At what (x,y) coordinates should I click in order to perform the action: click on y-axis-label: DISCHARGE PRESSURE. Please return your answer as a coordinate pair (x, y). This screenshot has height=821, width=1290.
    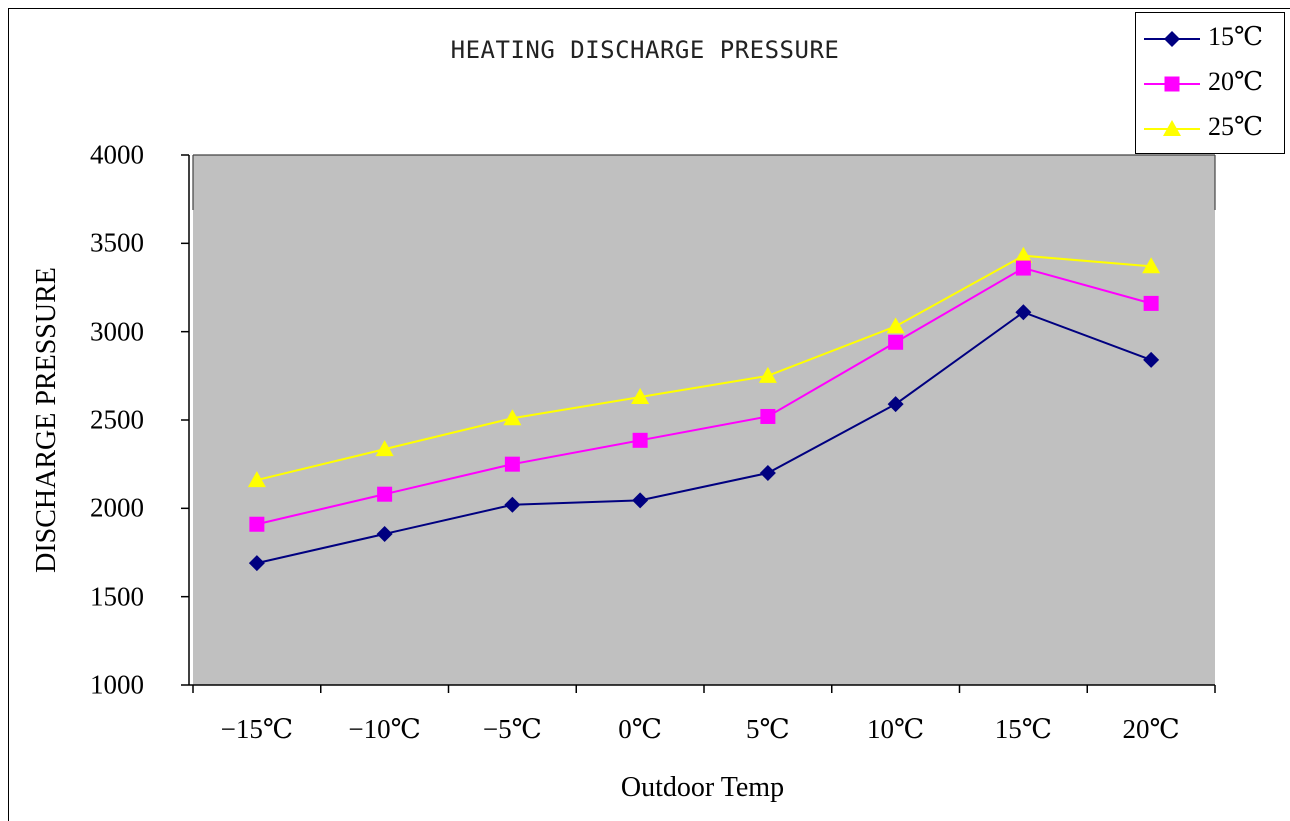
    Looking at the image, I should click on (46, 420).